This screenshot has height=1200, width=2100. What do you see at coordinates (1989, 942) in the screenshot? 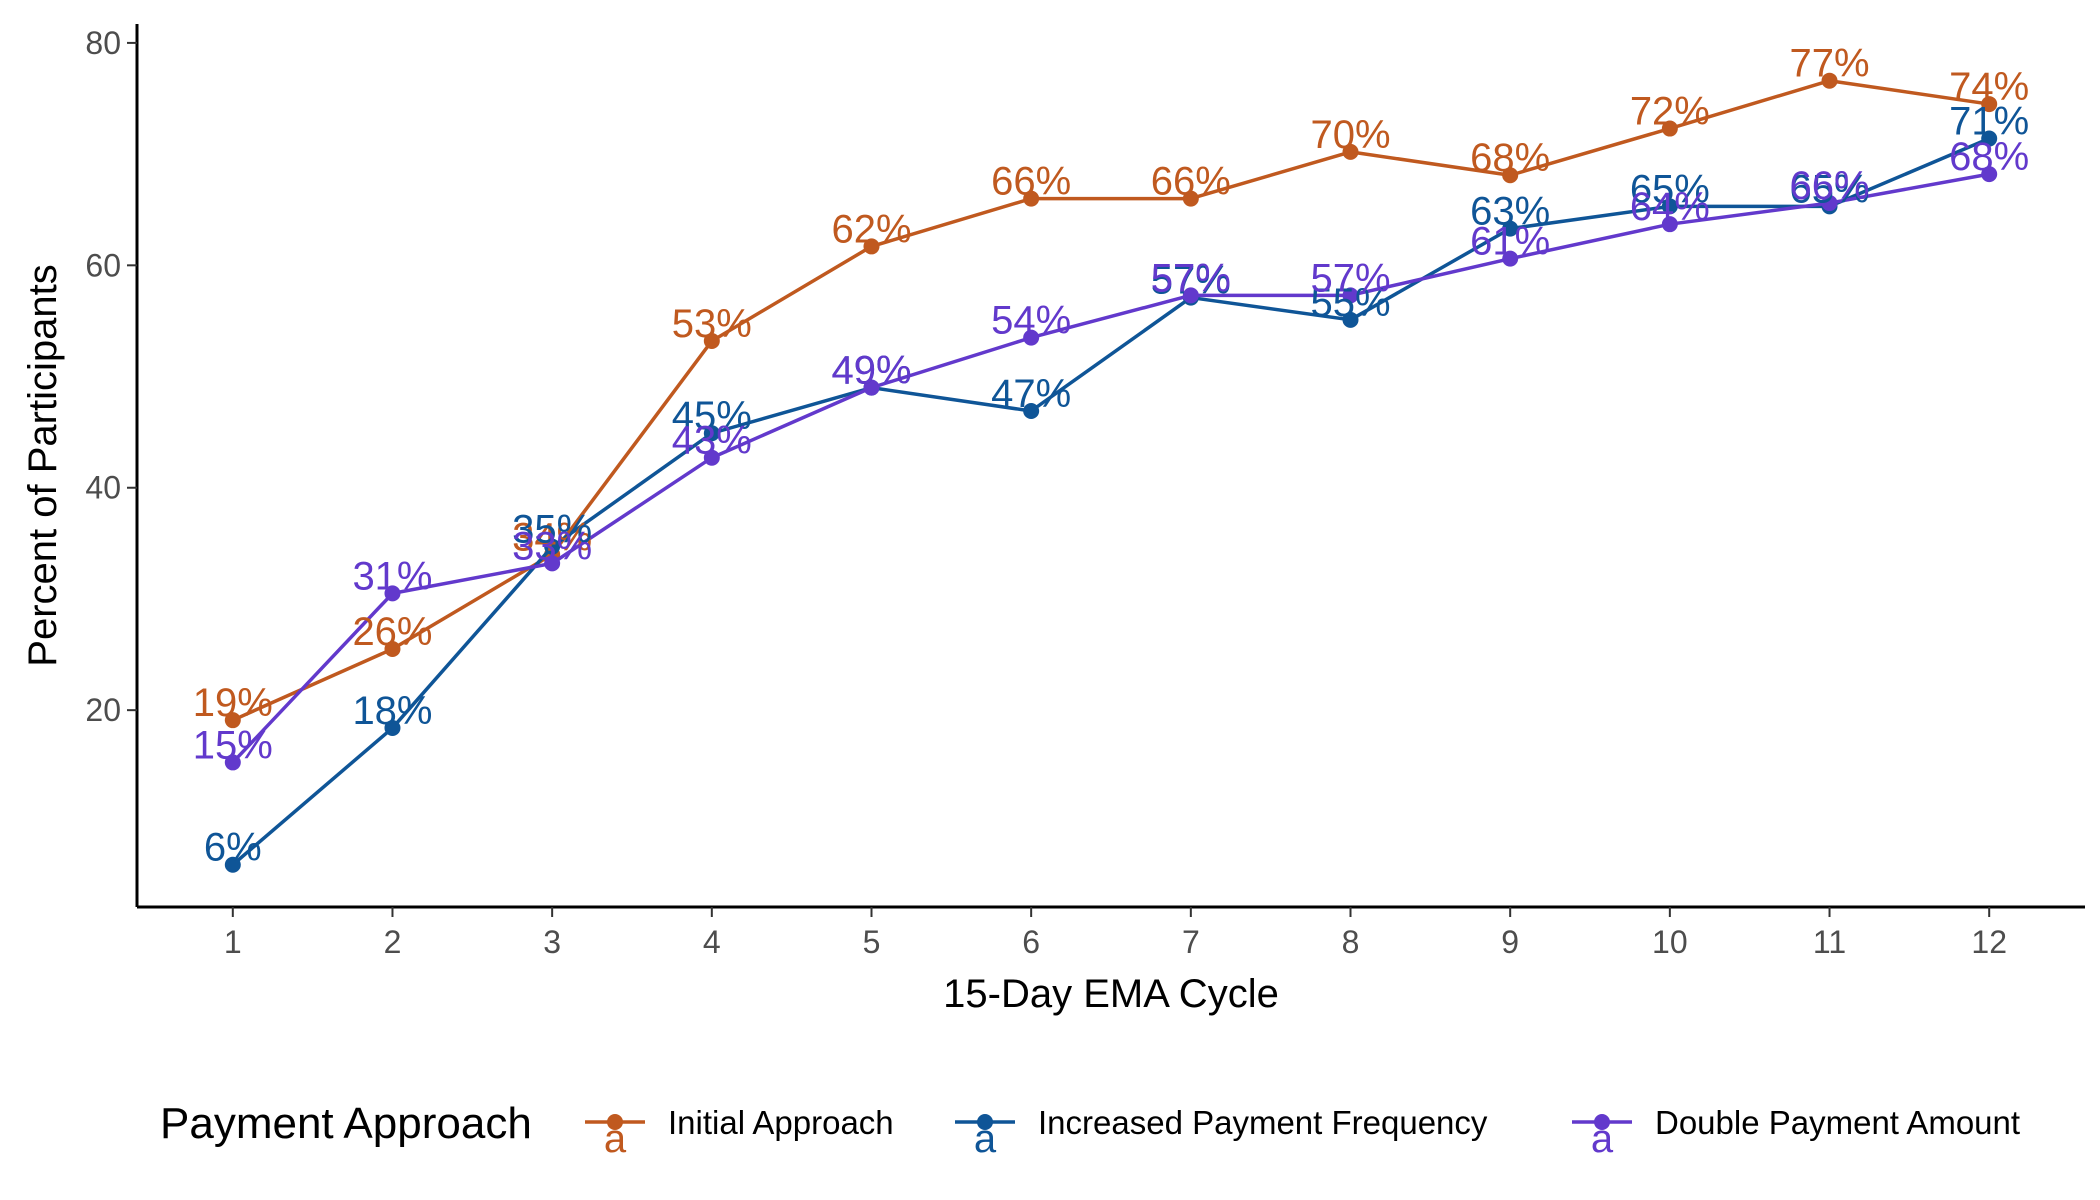
I see `x-tick-label: 12` at bounding box center [1989, 942].